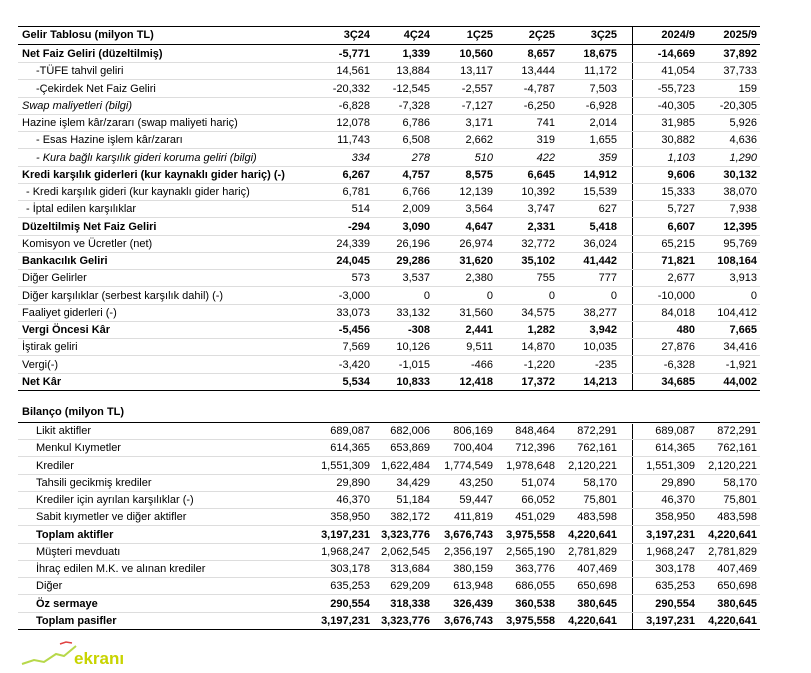 This screenshot has height=673, width=811. Describe the element at coordinates (607, 209) in the screenshot. I see `cell: 627` at that location.